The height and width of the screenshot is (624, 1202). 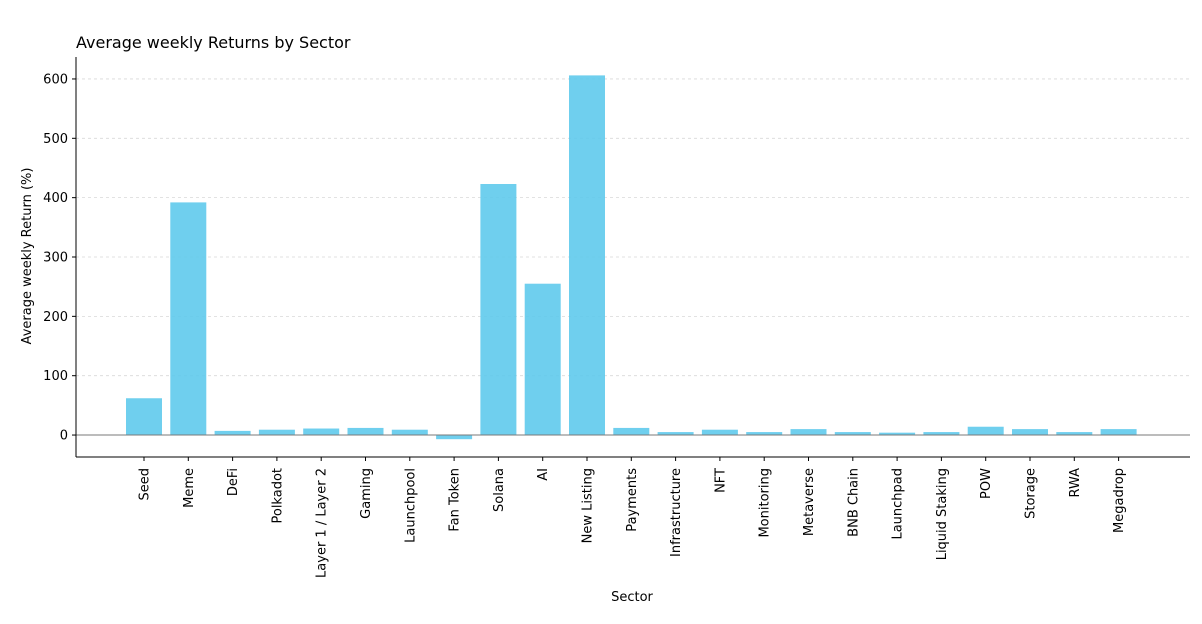 I want to click on x-tick-label: DeFi, so click(x=233, y=482).